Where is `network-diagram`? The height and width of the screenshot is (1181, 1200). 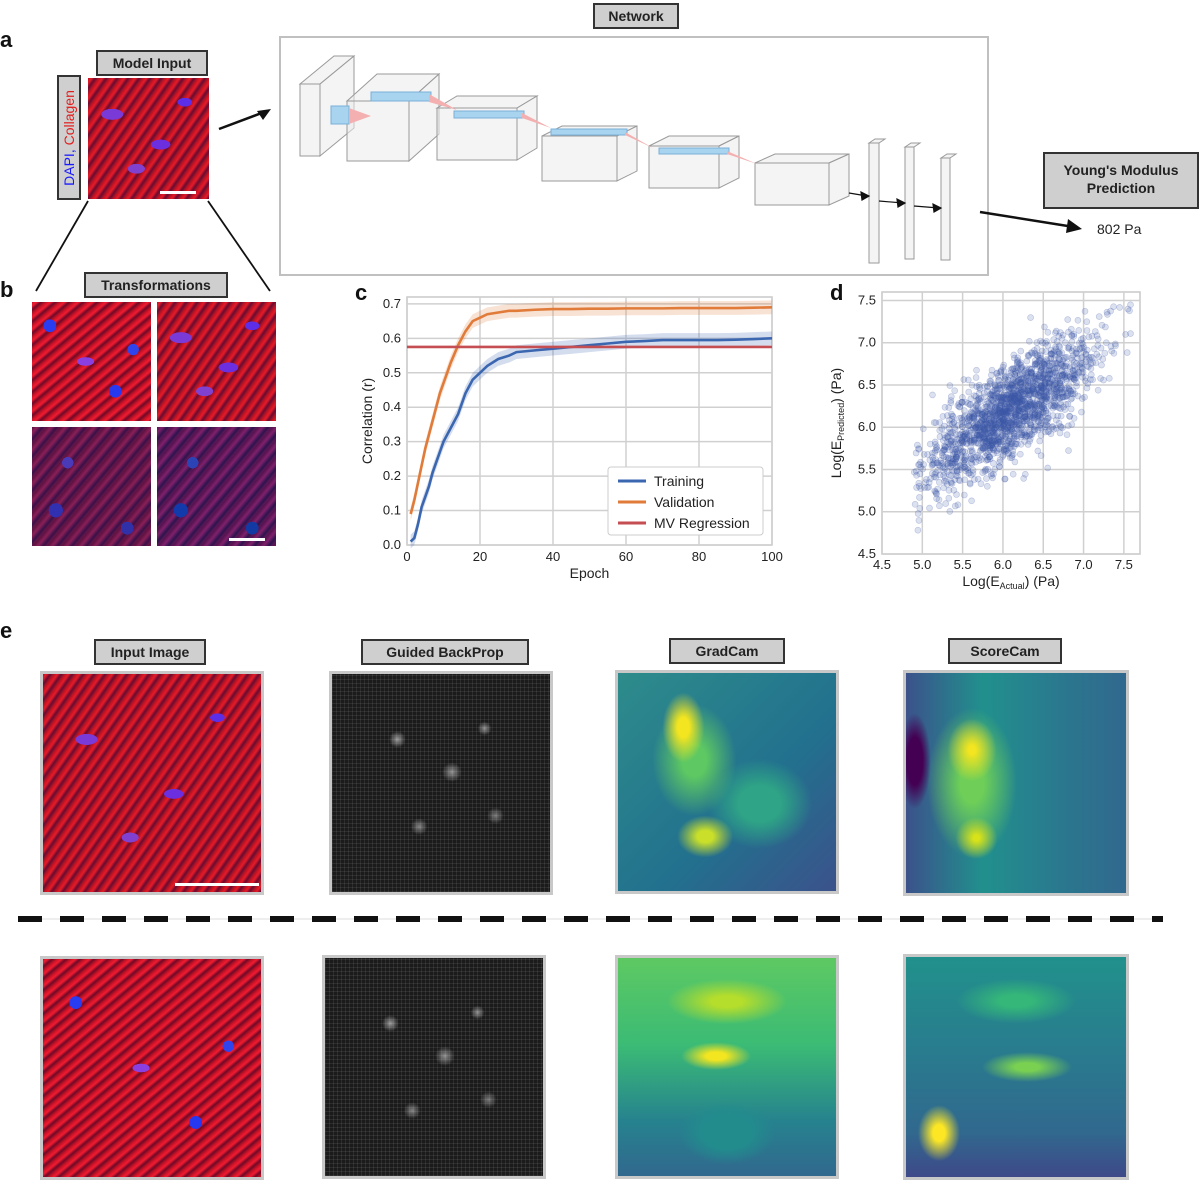 network-diagram is located at coordinates (634, 156).